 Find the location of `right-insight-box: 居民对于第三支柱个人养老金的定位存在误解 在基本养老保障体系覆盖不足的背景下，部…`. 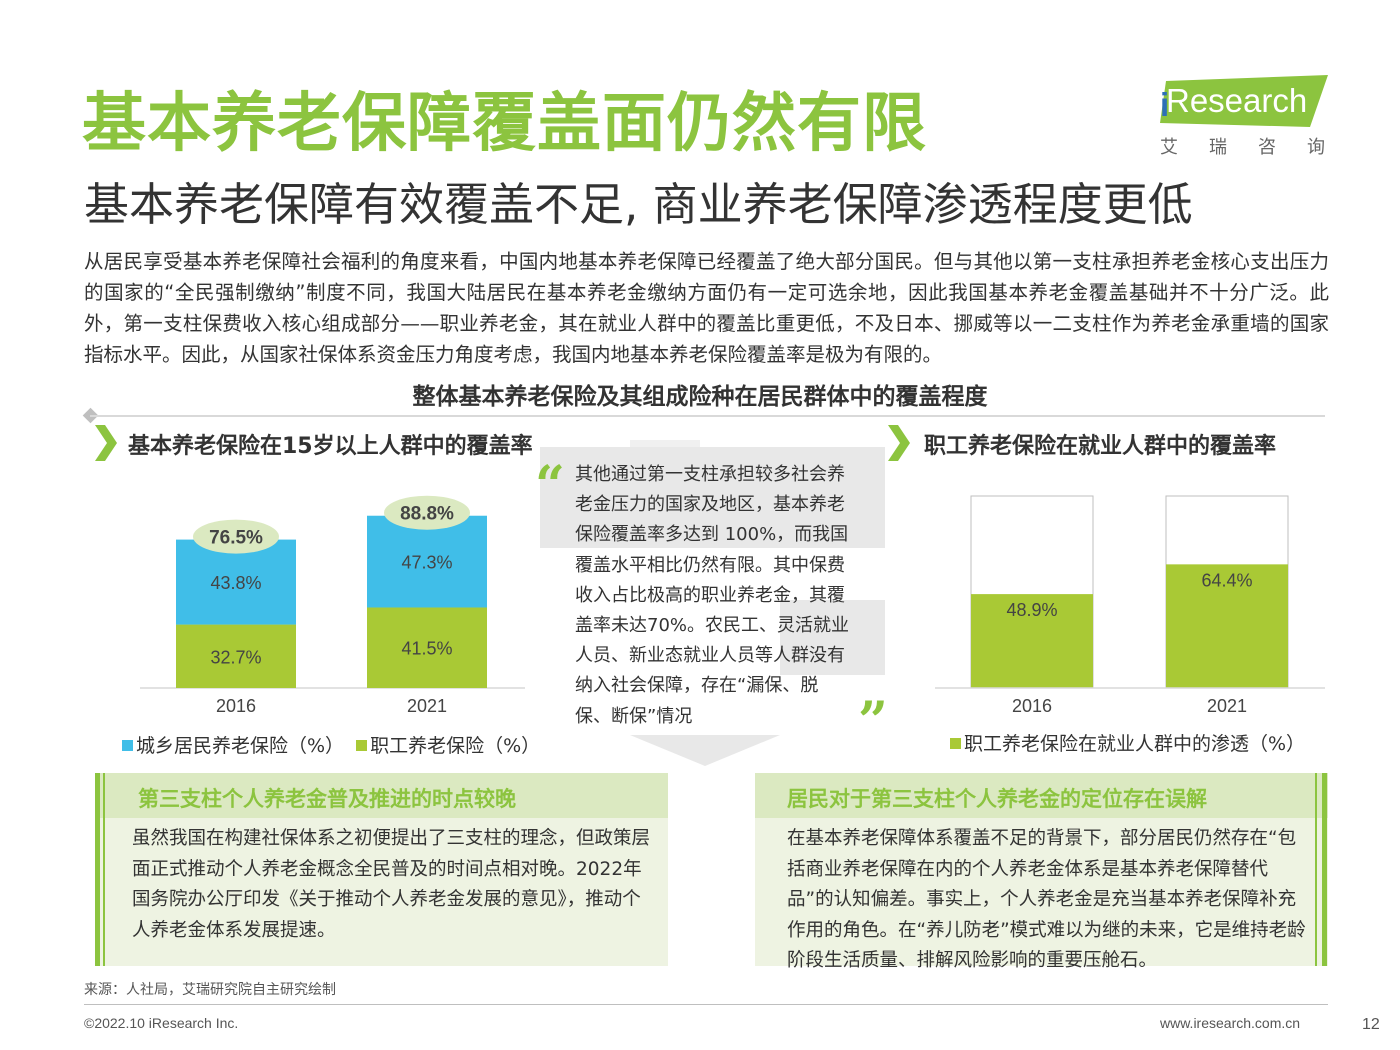

right-insight-box: 居民对于第三支柱个人养老金的定位存在误解 在基本养老保障体系覆盖不足的背景下，部… is located at coordinates (1041, 872).